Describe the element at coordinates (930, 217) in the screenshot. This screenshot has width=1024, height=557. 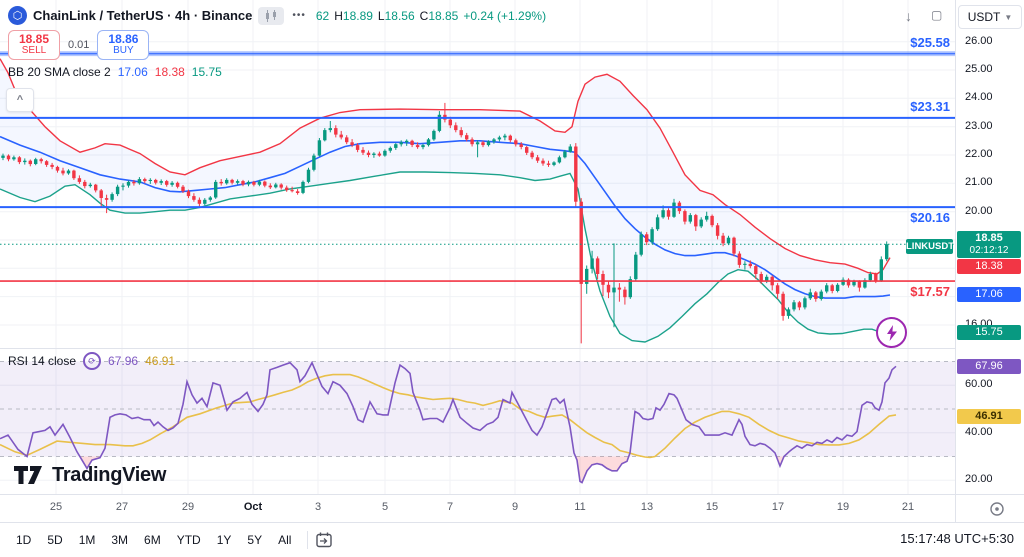
I see `level-price-label: $20.16` at that location.